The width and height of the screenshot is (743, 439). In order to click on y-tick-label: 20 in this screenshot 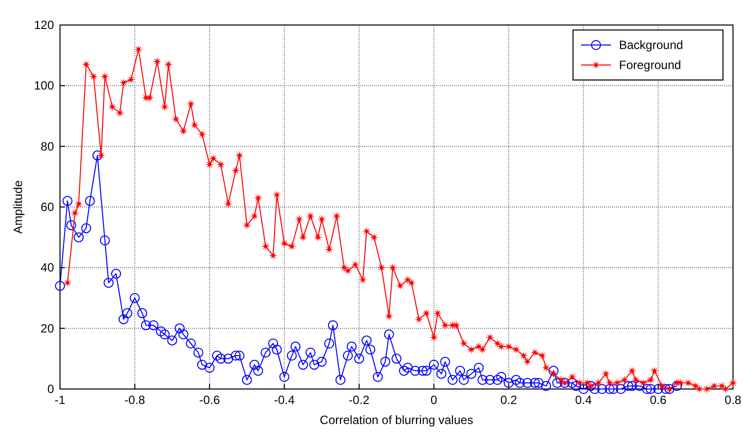, I will do `click(47, 328)`.